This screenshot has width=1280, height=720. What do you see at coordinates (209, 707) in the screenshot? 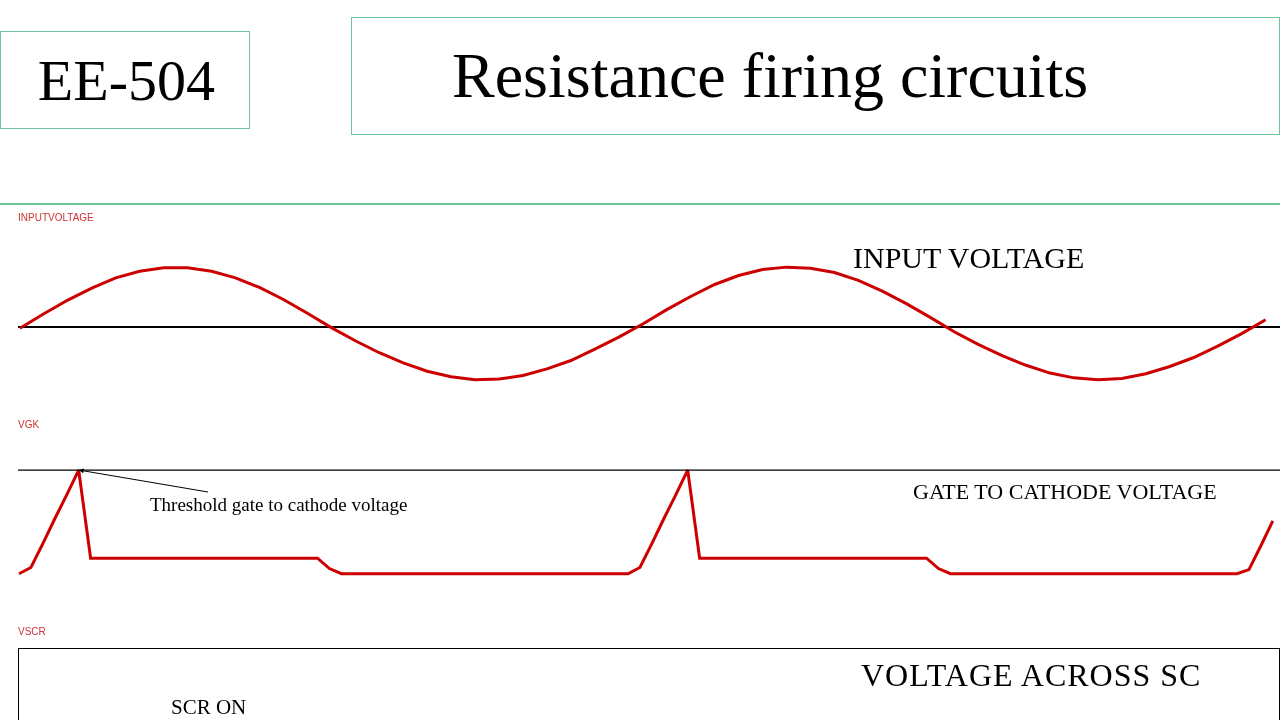
I see `text: SCR ON` at bounding box center [209, 707].